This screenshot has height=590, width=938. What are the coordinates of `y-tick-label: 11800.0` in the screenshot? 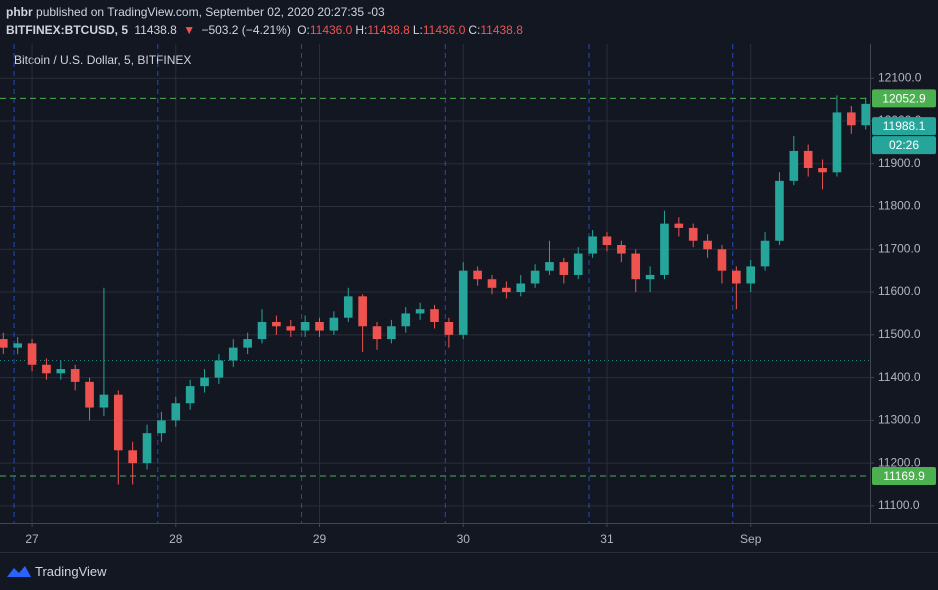 It's located at (899, 206).